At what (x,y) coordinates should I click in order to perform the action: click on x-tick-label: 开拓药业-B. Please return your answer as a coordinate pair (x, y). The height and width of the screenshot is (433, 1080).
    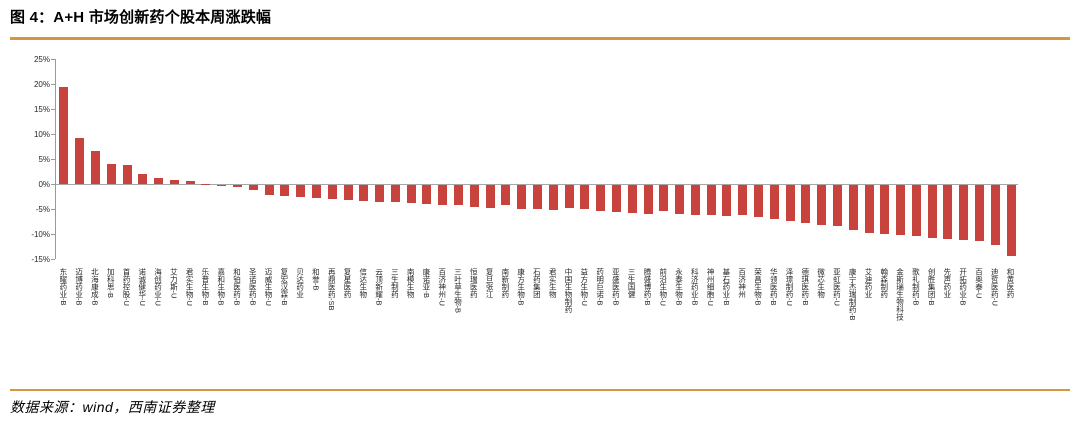
    Looking at the image, I should click on (963, 287).